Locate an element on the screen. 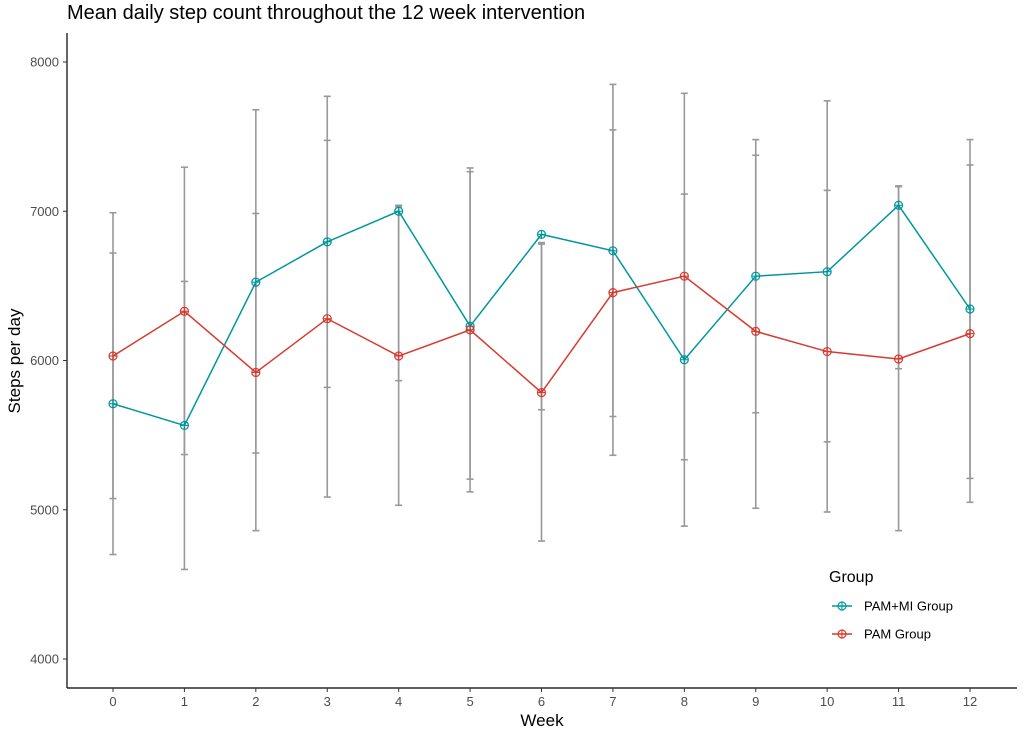 Image resolution: width=1024 pixels, height=729 pixels. legend: Group PAM+MI Group PAM Group is located at coordinates (891, 605).